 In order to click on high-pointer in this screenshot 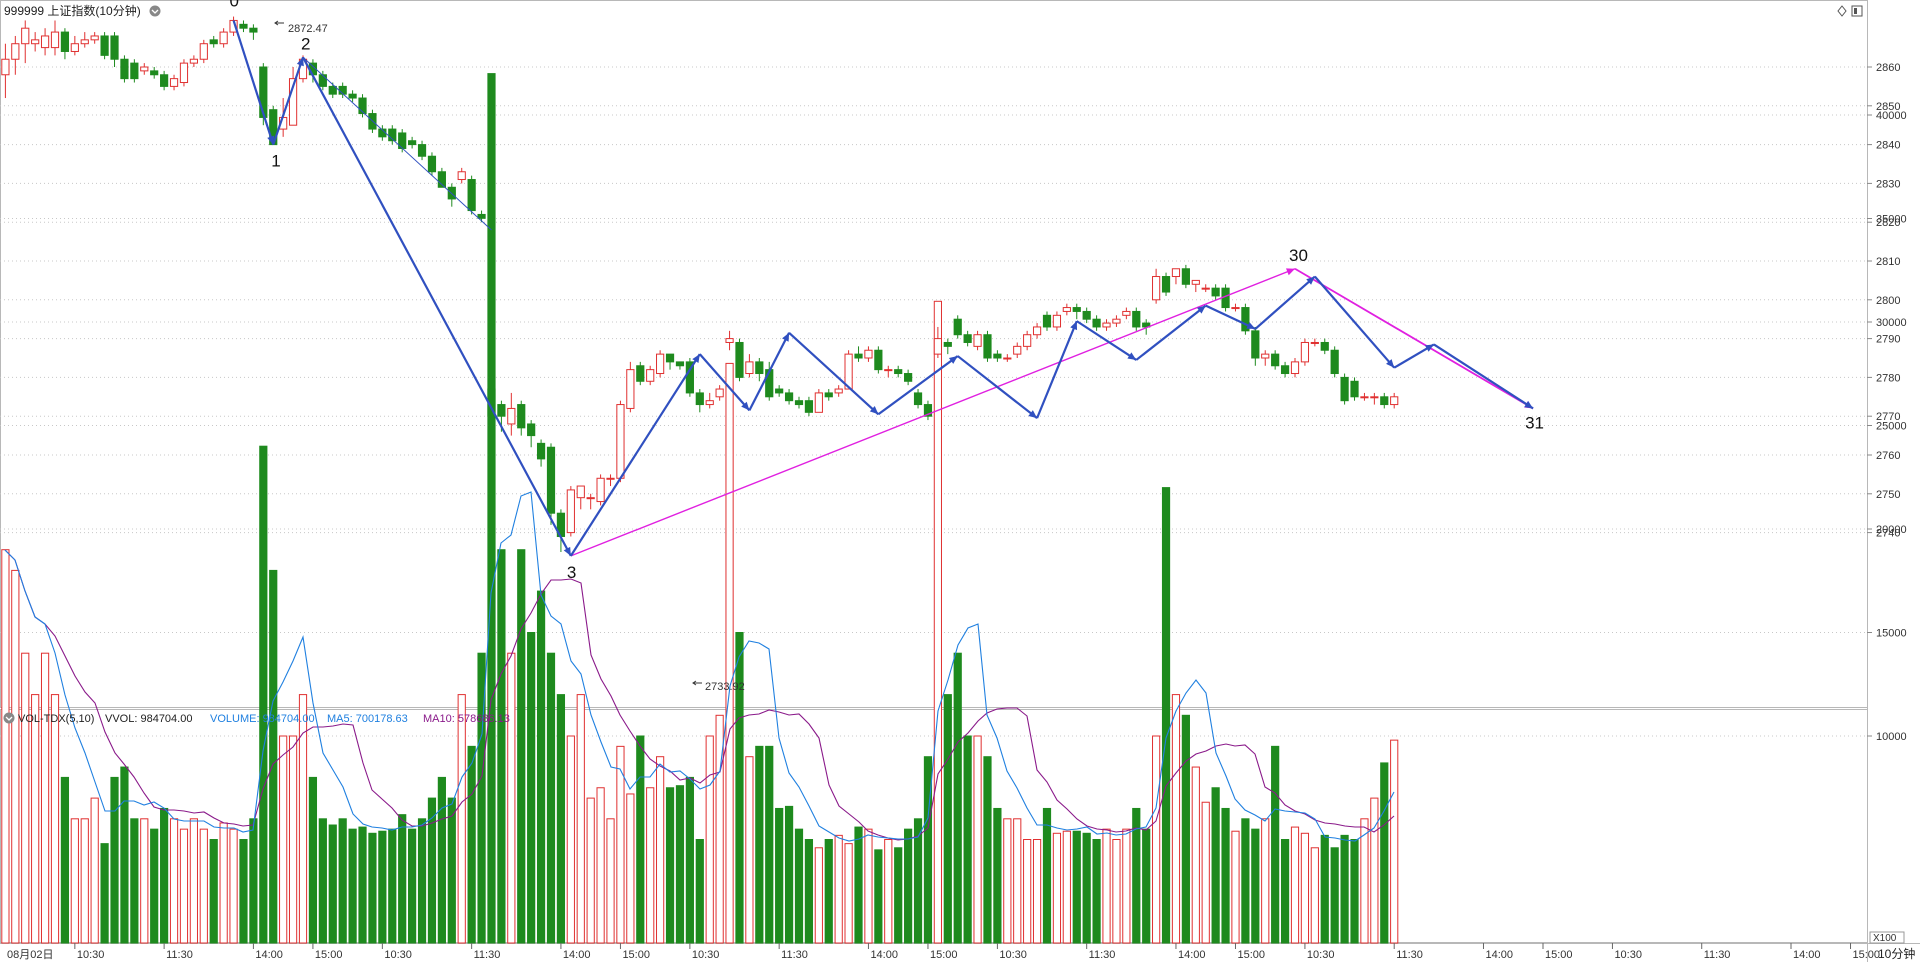, I will do `click(279, 23)`.